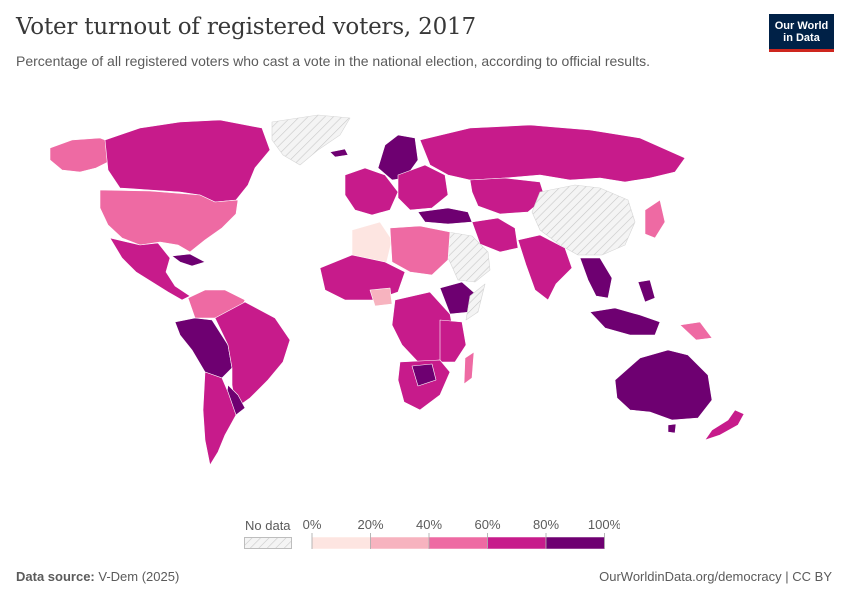 The width and height of the screenshot is (850, 600). What do you see at coordinates (424, 375) in the screenshot?
I see `region-zimbabwe` at bounding box center [424, 375].